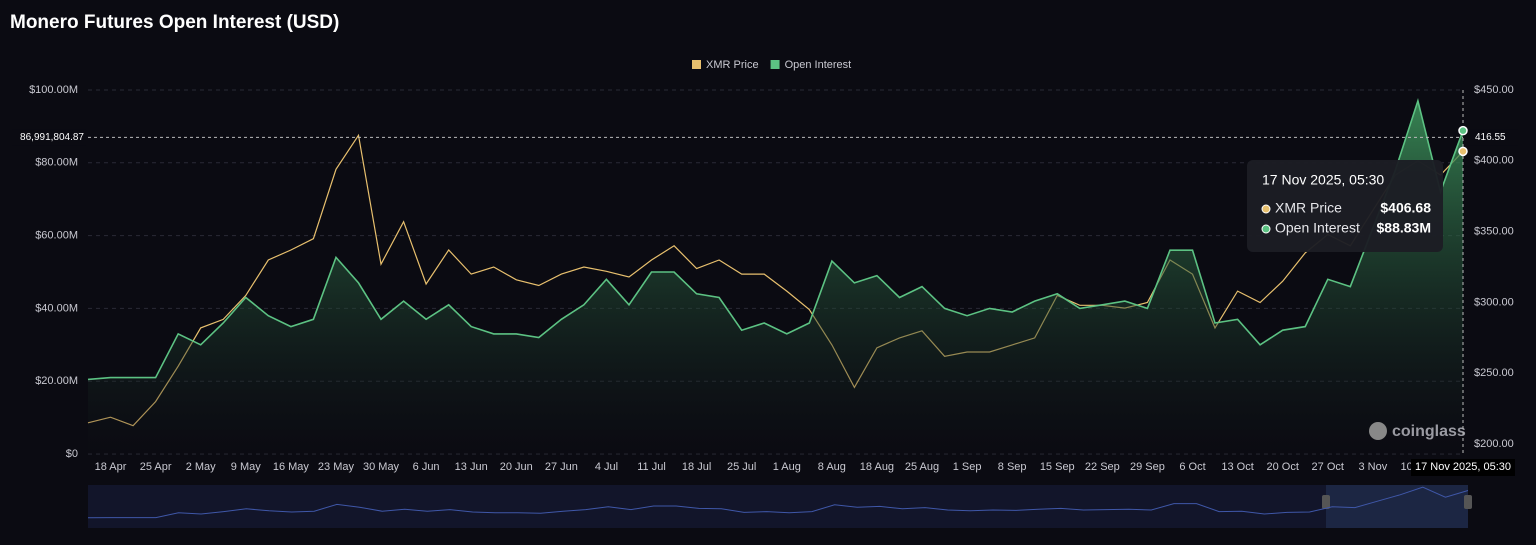 This screenshot has width=1536, height=545. What do you see at coordinates (1378, 431) in the screenshot?
I see `watermark-icon` at bounding box center [1378, 431].